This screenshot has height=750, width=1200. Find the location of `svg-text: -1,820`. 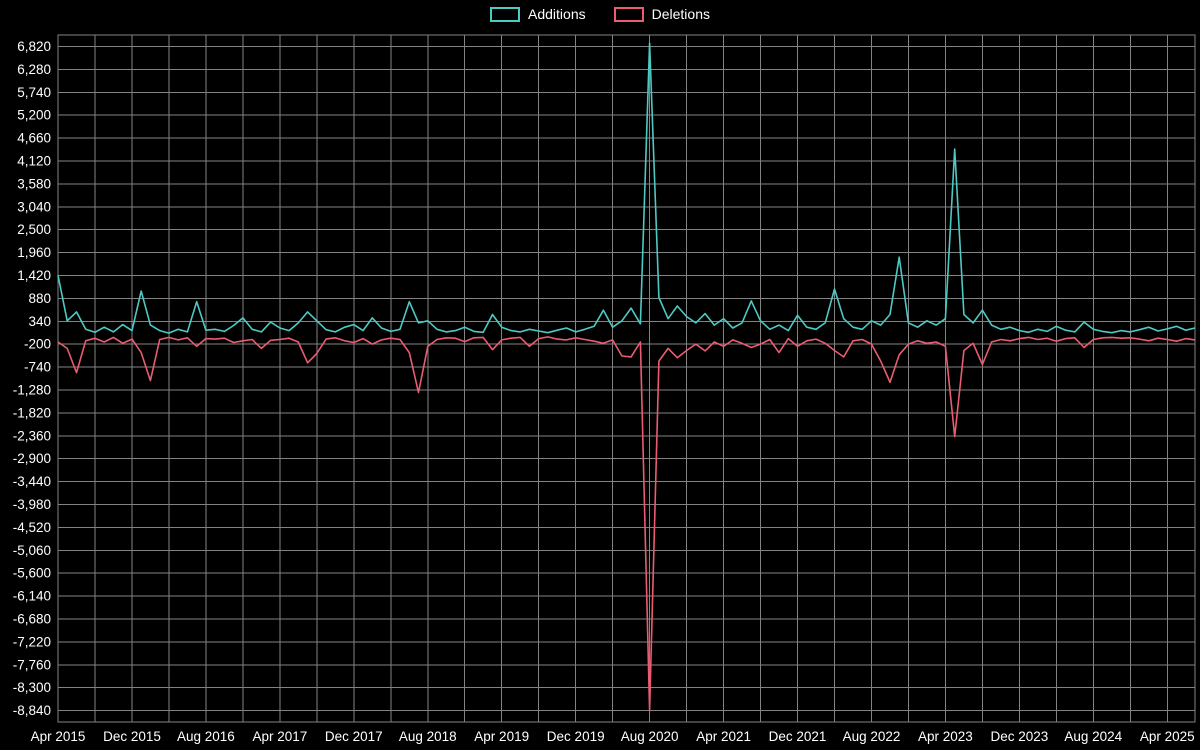

svg-text: -1,820 is located at coordinates (32, 412).